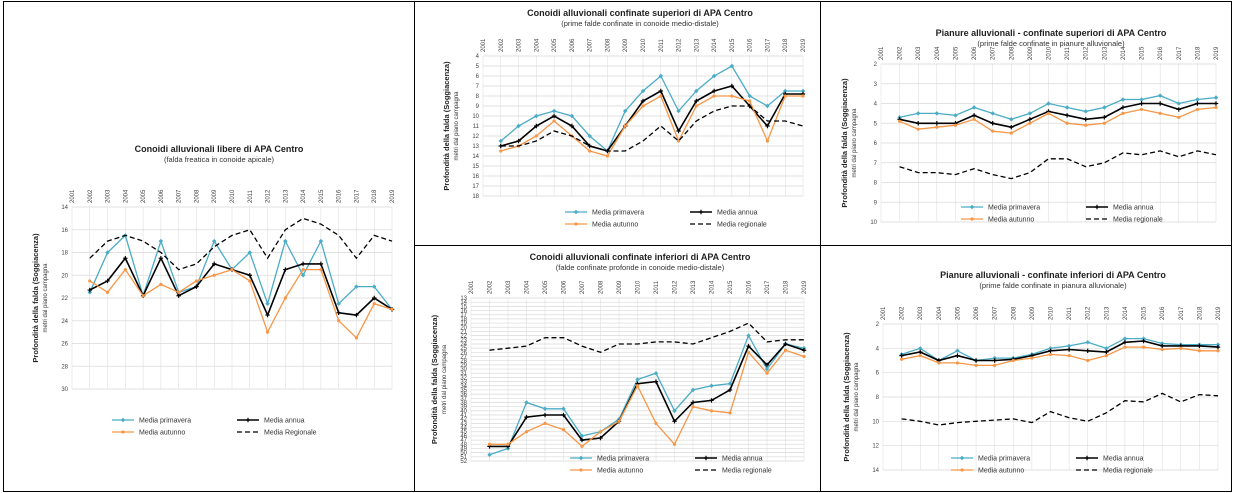 The image size is (1233, 493). Describe the element at coordinates (463, 399) in the screenshot. I see `y-tick-label: 37` at that location.